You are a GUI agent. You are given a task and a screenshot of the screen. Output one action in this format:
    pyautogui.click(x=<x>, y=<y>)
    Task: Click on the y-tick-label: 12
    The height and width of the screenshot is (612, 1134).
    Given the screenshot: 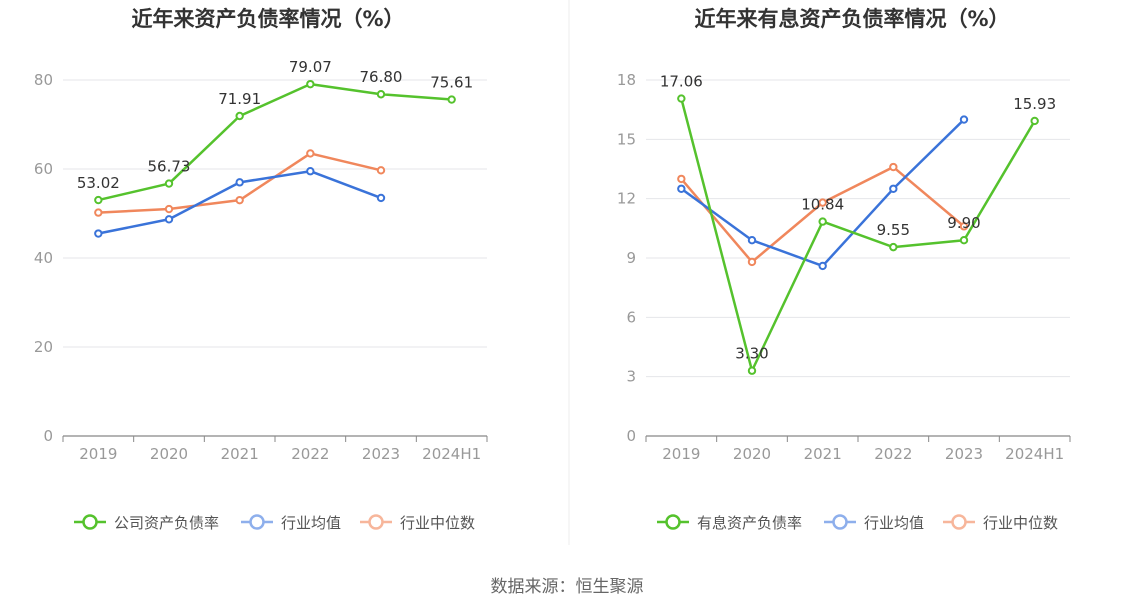 What is the action you would take?
    pyautogui.click(x=626, y=199)
    